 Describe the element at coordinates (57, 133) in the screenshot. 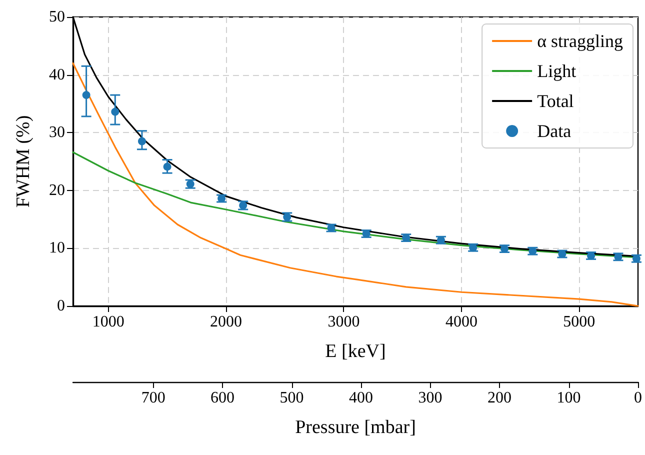

I see `y-tick-label: 30` at that location.